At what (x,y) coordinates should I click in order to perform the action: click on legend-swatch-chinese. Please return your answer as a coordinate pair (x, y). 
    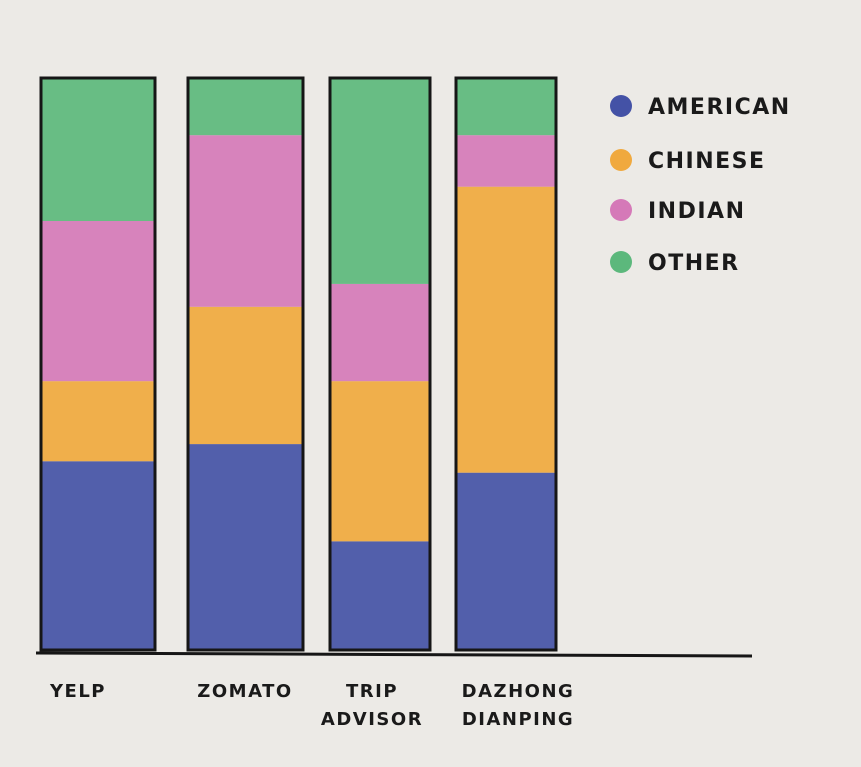
    Looking at the image, I should click on (621, 160).